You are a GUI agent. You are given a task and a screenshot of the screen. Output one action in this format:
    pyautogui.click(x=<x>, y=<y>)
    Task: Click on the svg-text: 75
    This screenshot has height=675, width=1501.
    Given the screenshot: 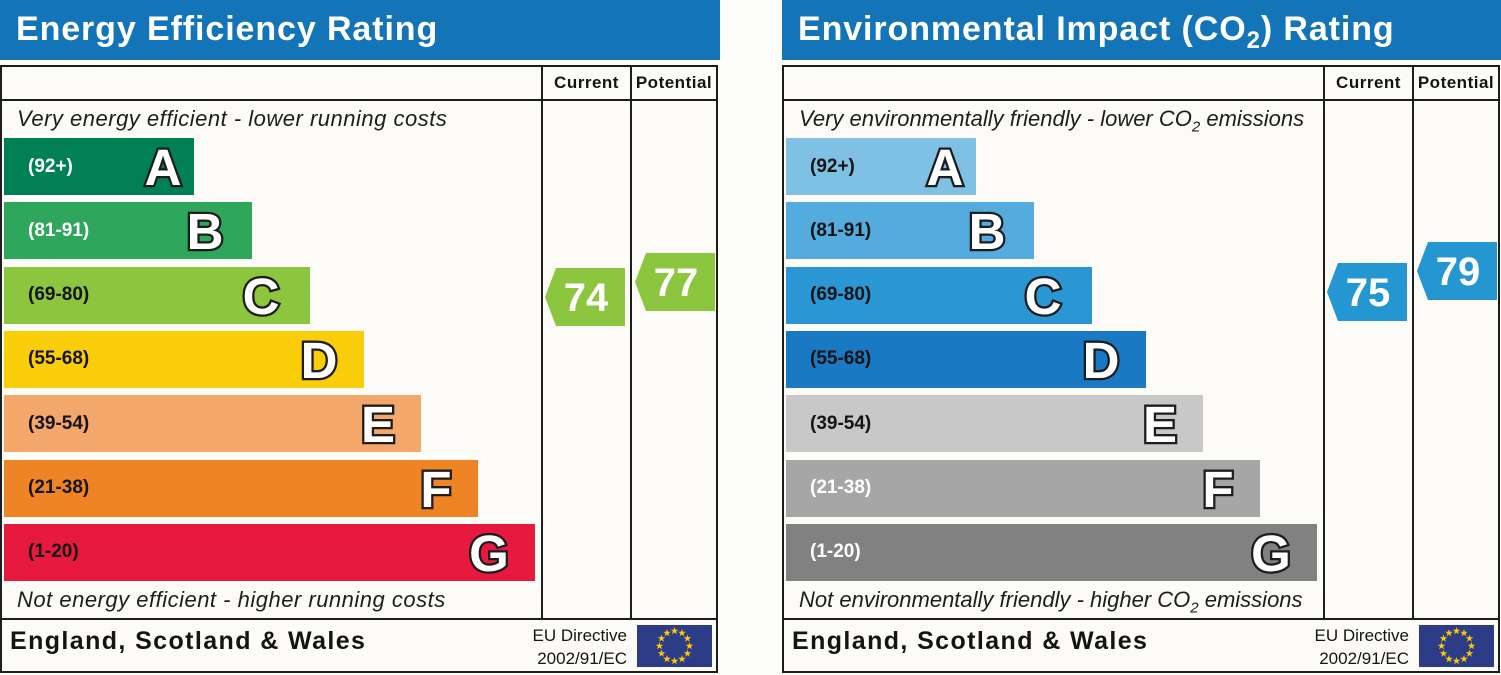 What is the action you would take?
    pyautogui.click(x=1368, y=293)
    